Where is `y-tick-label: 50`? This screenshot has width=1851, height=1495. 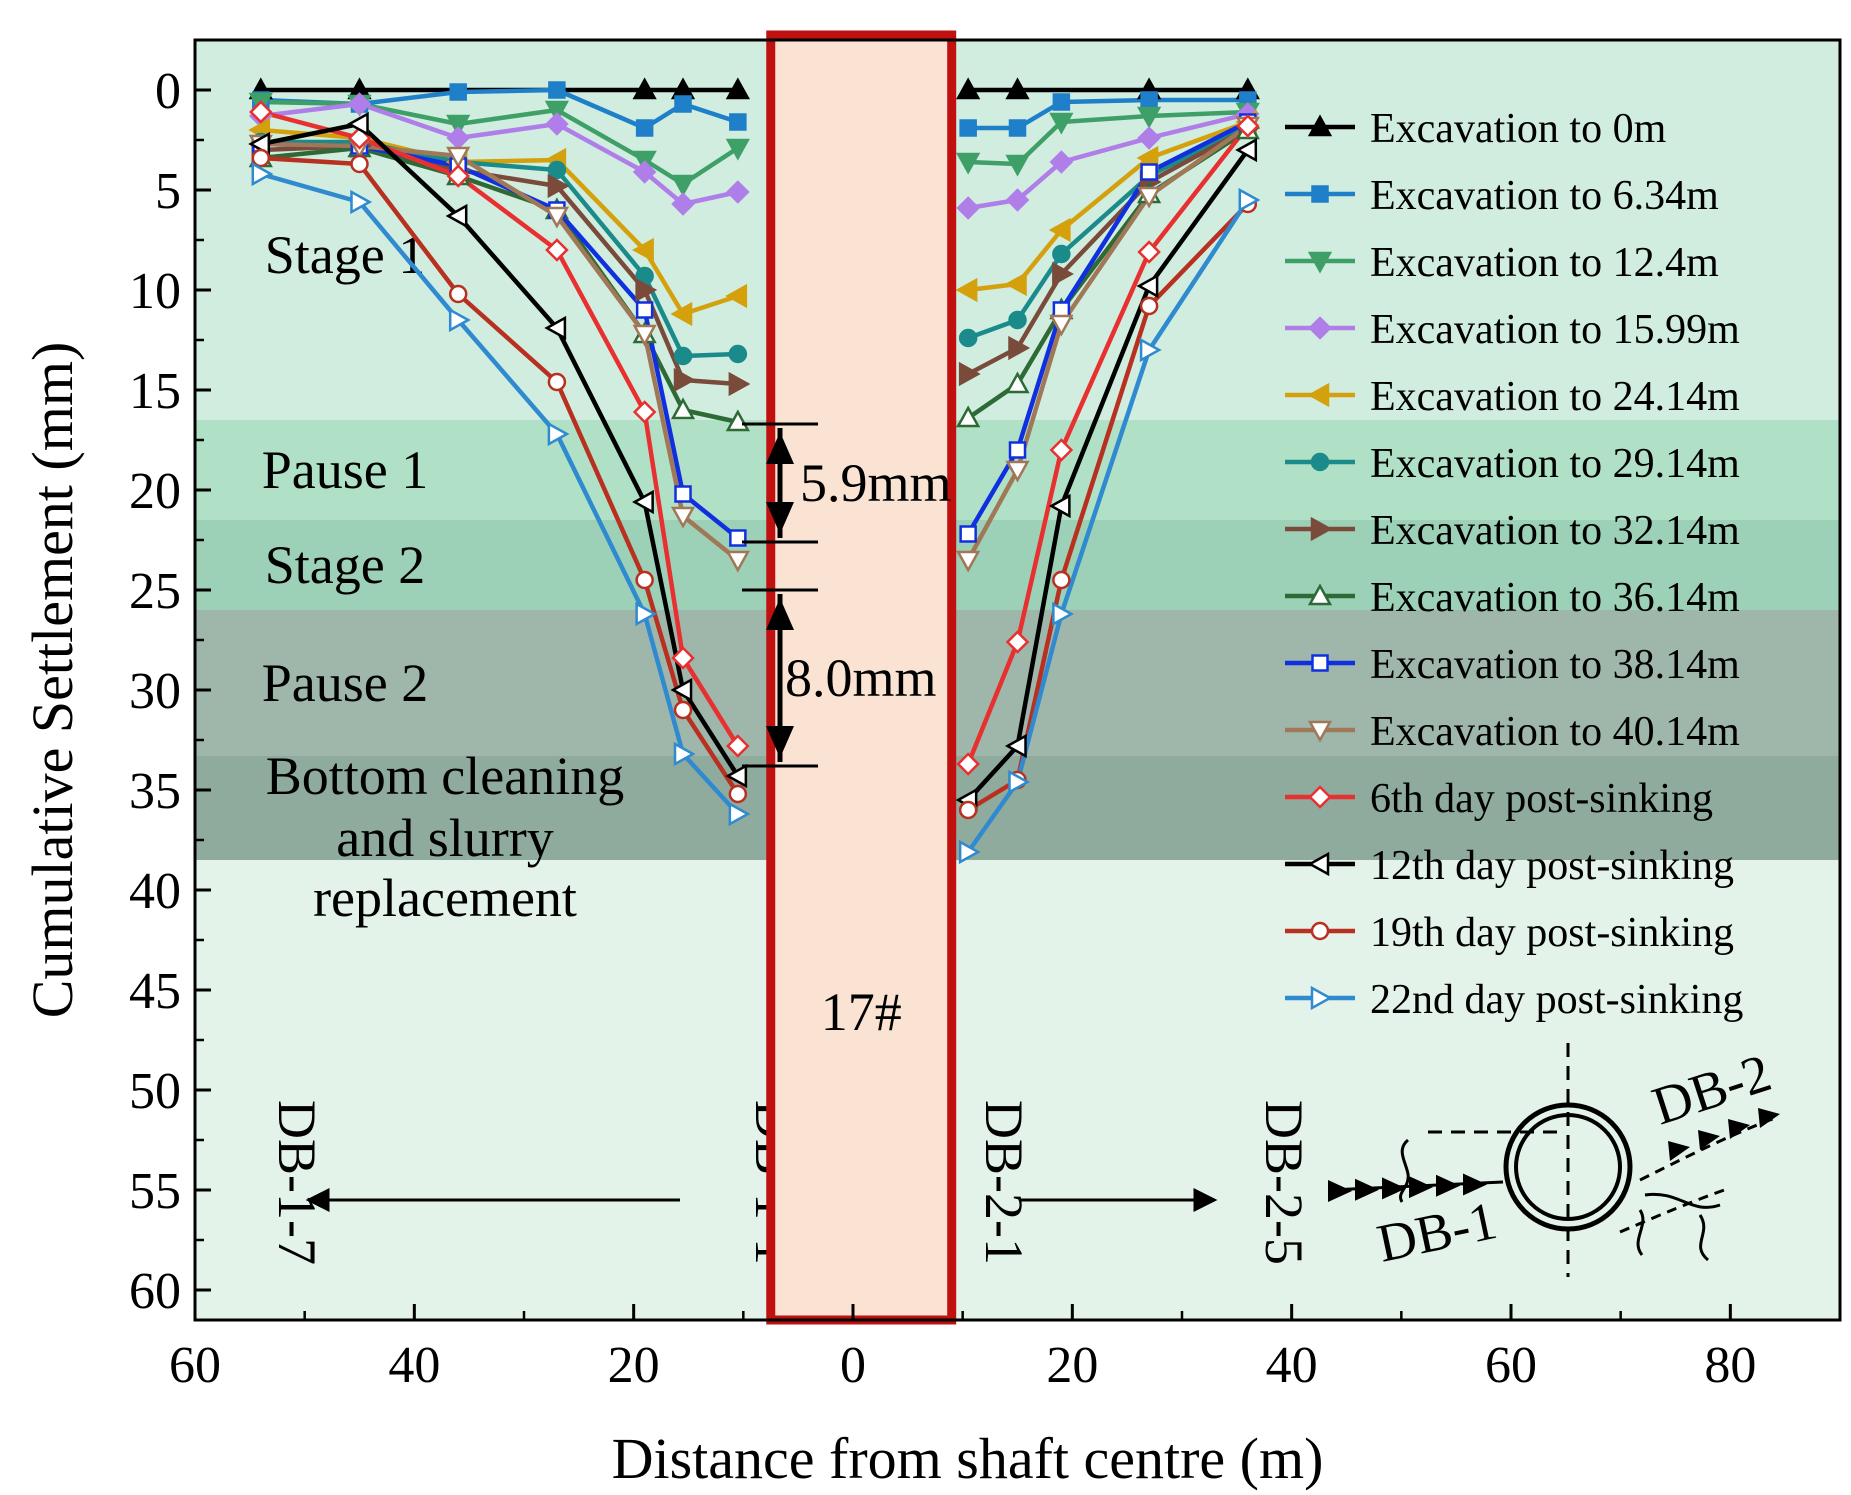
y-tick-label: 50 is located at coordinates (155, 1091).